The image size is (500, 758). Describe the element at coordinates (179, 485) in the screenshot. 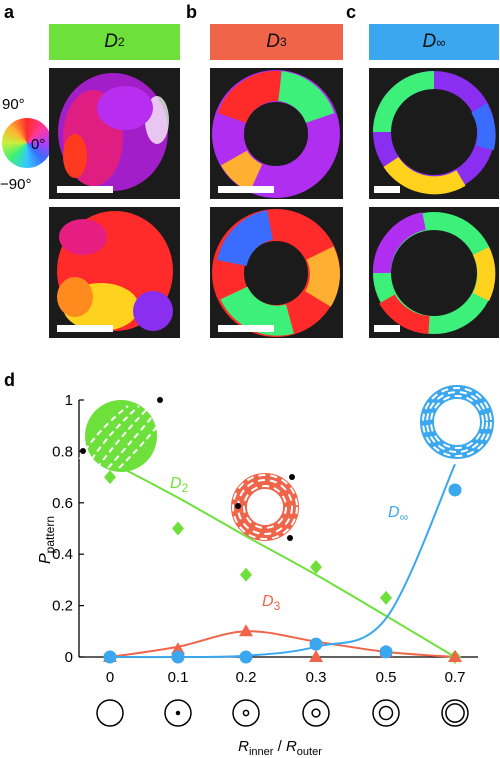

I see `series-label: D2` at that location.